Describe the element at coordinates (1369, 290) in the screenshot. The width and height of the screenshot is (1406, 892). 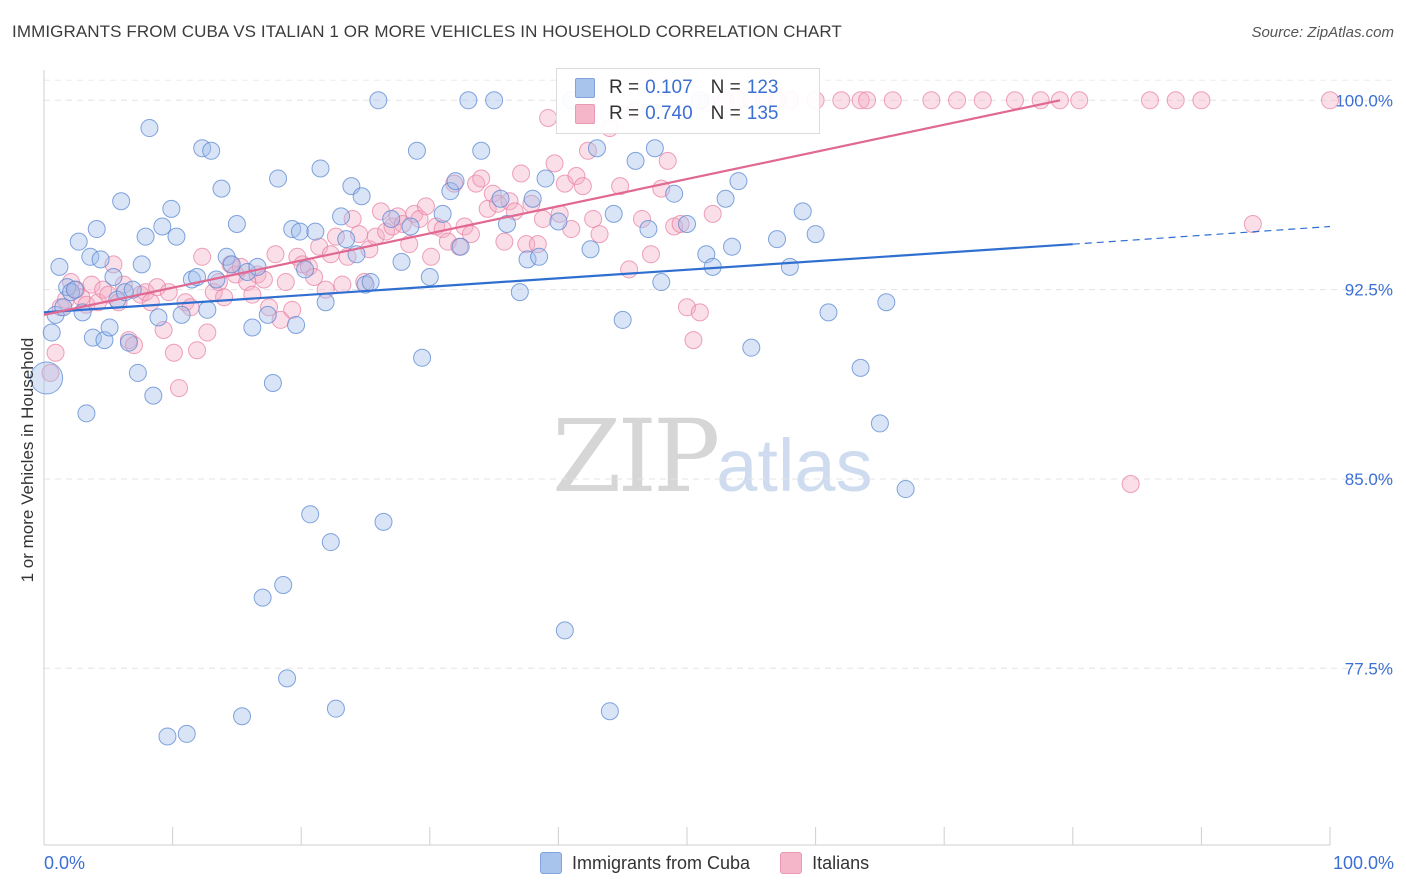
I see `y-tick-label: 92.5%` at that location.